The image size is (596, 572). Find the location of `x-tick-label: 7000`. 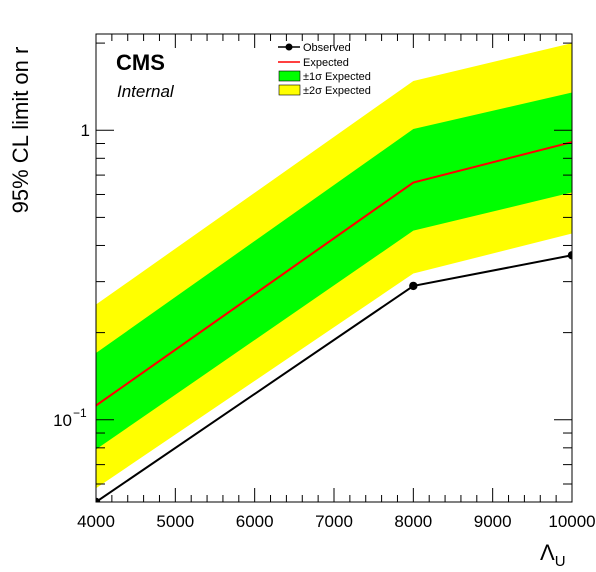

x-tick-label: 7000 is located at coordinates (334, 521).